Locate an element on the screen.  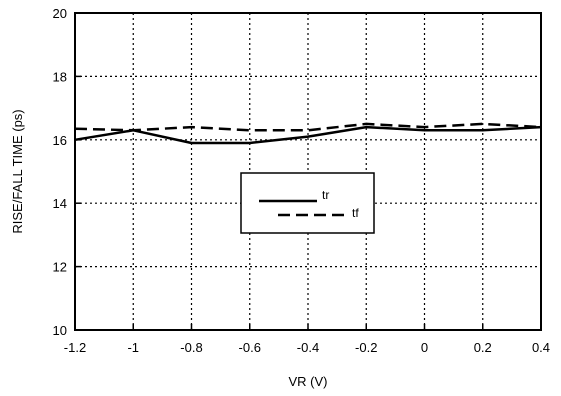
y-tick-label: 12 is located at coordinates (60, 267).